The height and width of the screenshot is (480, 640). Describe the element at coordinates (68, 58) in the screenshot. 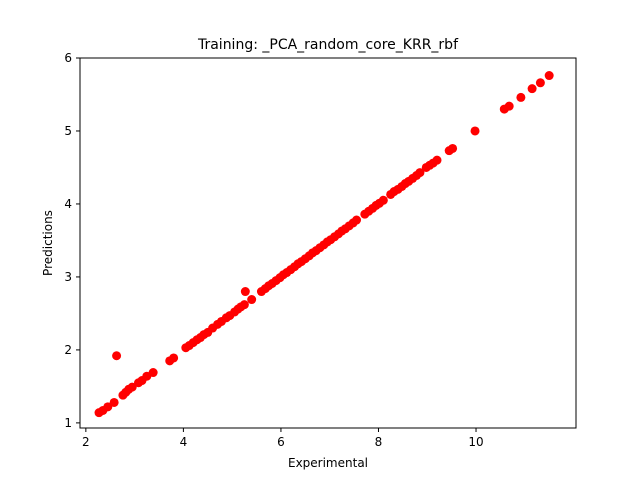

I see `y-tick-label: 6` at that location.